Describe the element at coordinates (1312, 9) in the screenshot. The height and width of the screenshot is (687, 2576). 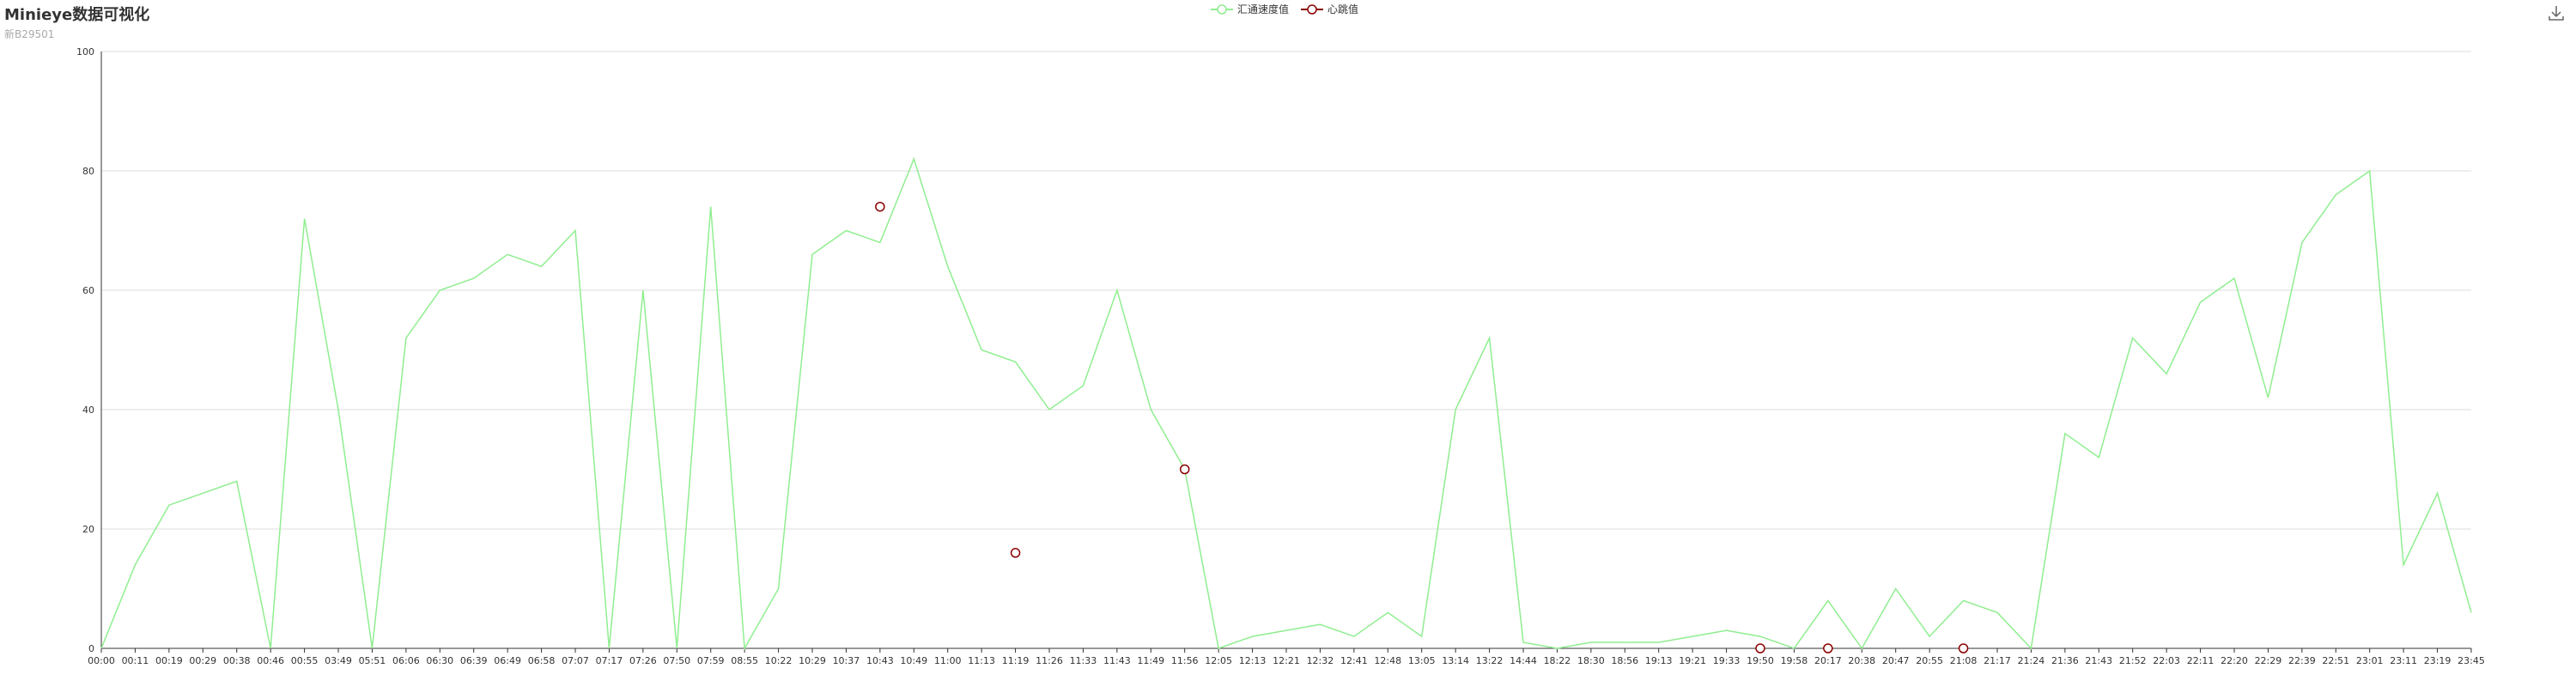
I see `legend-heart-marker-icon` at that location.